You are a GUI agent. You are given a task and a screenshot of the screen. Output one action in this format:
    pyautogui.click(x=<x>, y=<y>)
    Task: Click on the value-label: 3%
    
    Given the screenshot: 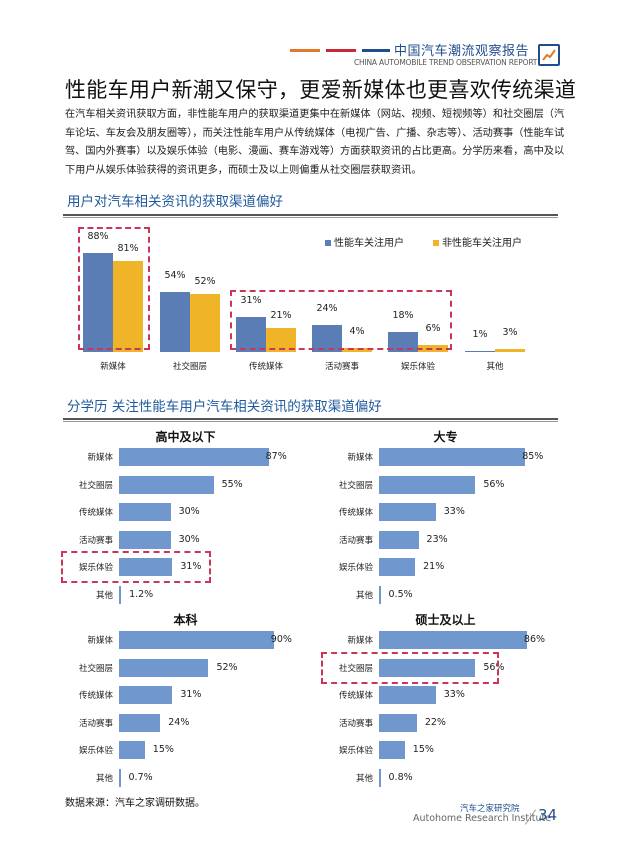 What is the action you would take?
    pyautogui.click(x=510, y=332)
    